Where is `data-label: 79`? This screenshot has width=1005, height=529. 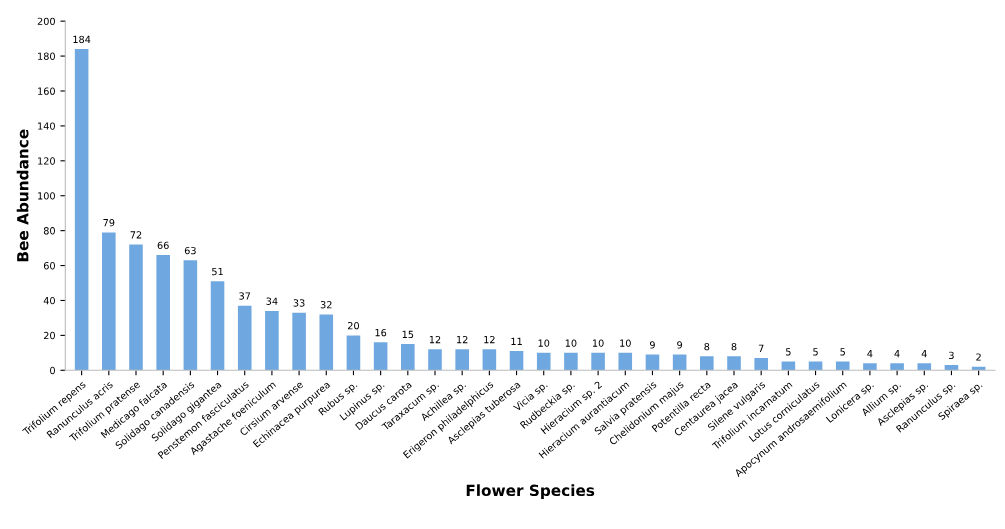 data-label: 79 is located at coordinates (109, 222).